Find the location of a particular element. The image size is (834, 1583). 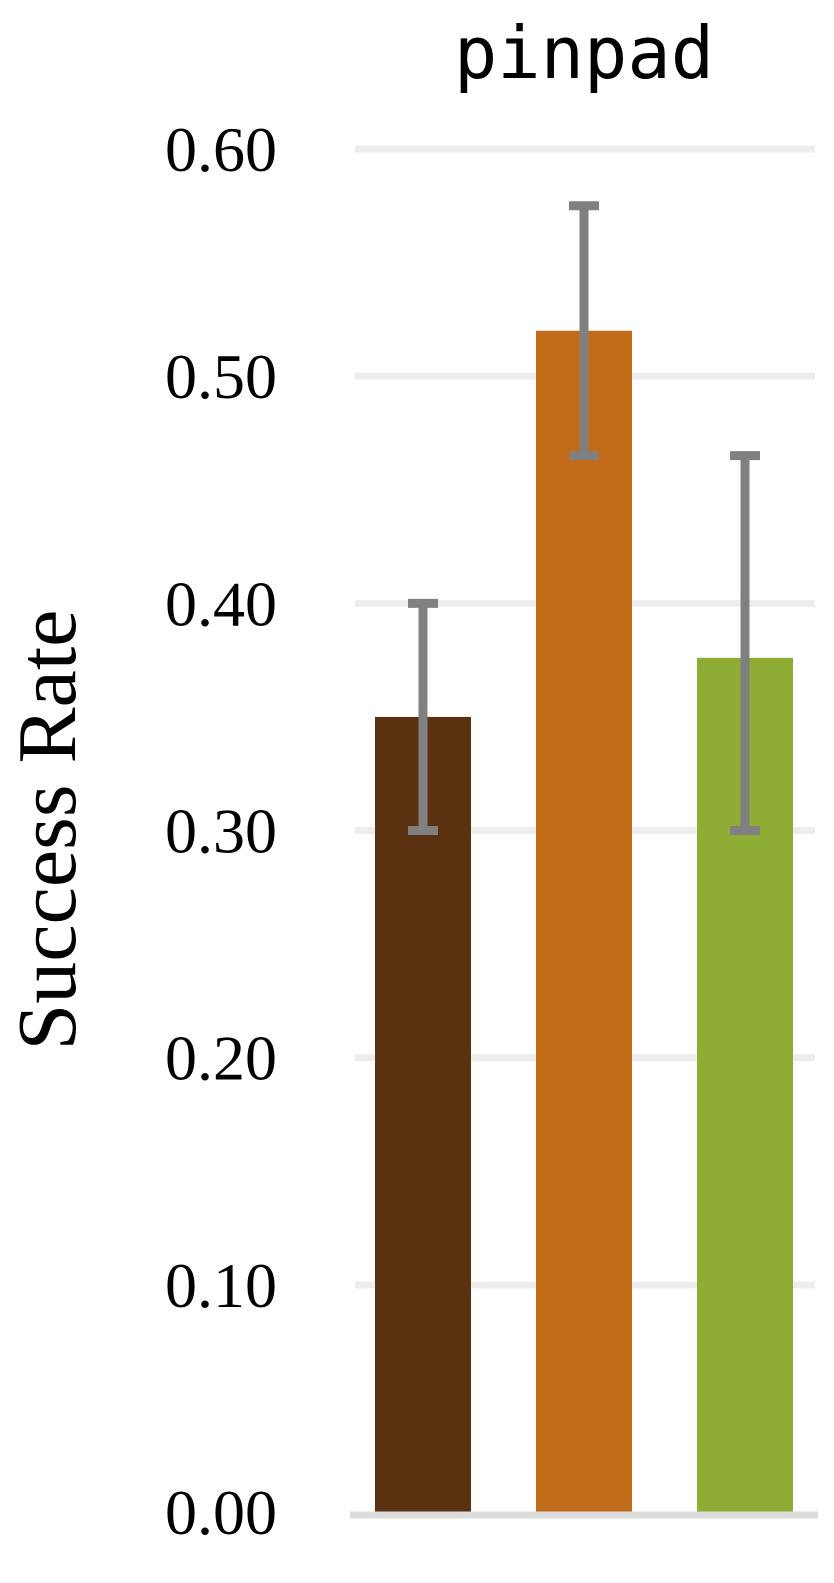

y-tick-label: 0.30 is located at coordinates (221, 831).